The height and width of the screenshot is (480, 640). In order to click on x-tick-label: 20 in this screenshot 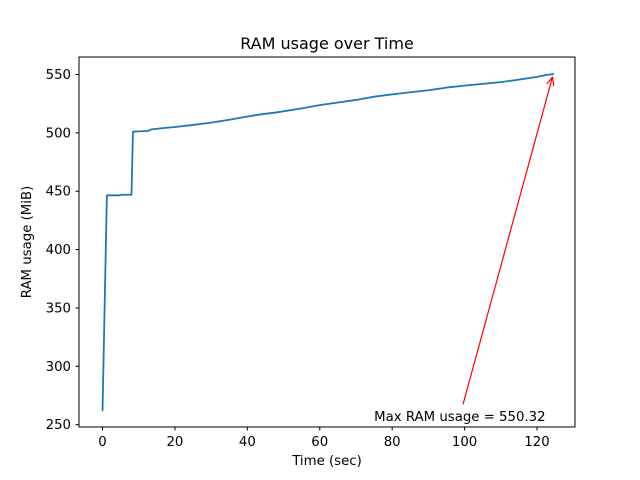, I will do `click(174, 442)`.